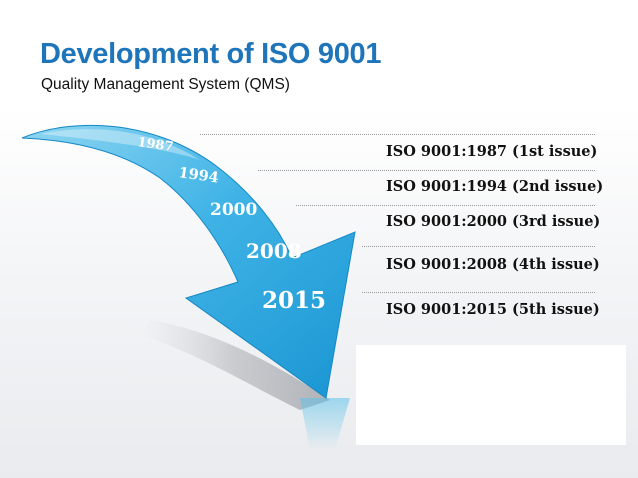 The height and width of the screenshot is (478, 638). Describe the element at coordinates (492, 151) in the screenshot. I see `issue-label-1987: ISO 9001:1987 (1st issue)` at that location.